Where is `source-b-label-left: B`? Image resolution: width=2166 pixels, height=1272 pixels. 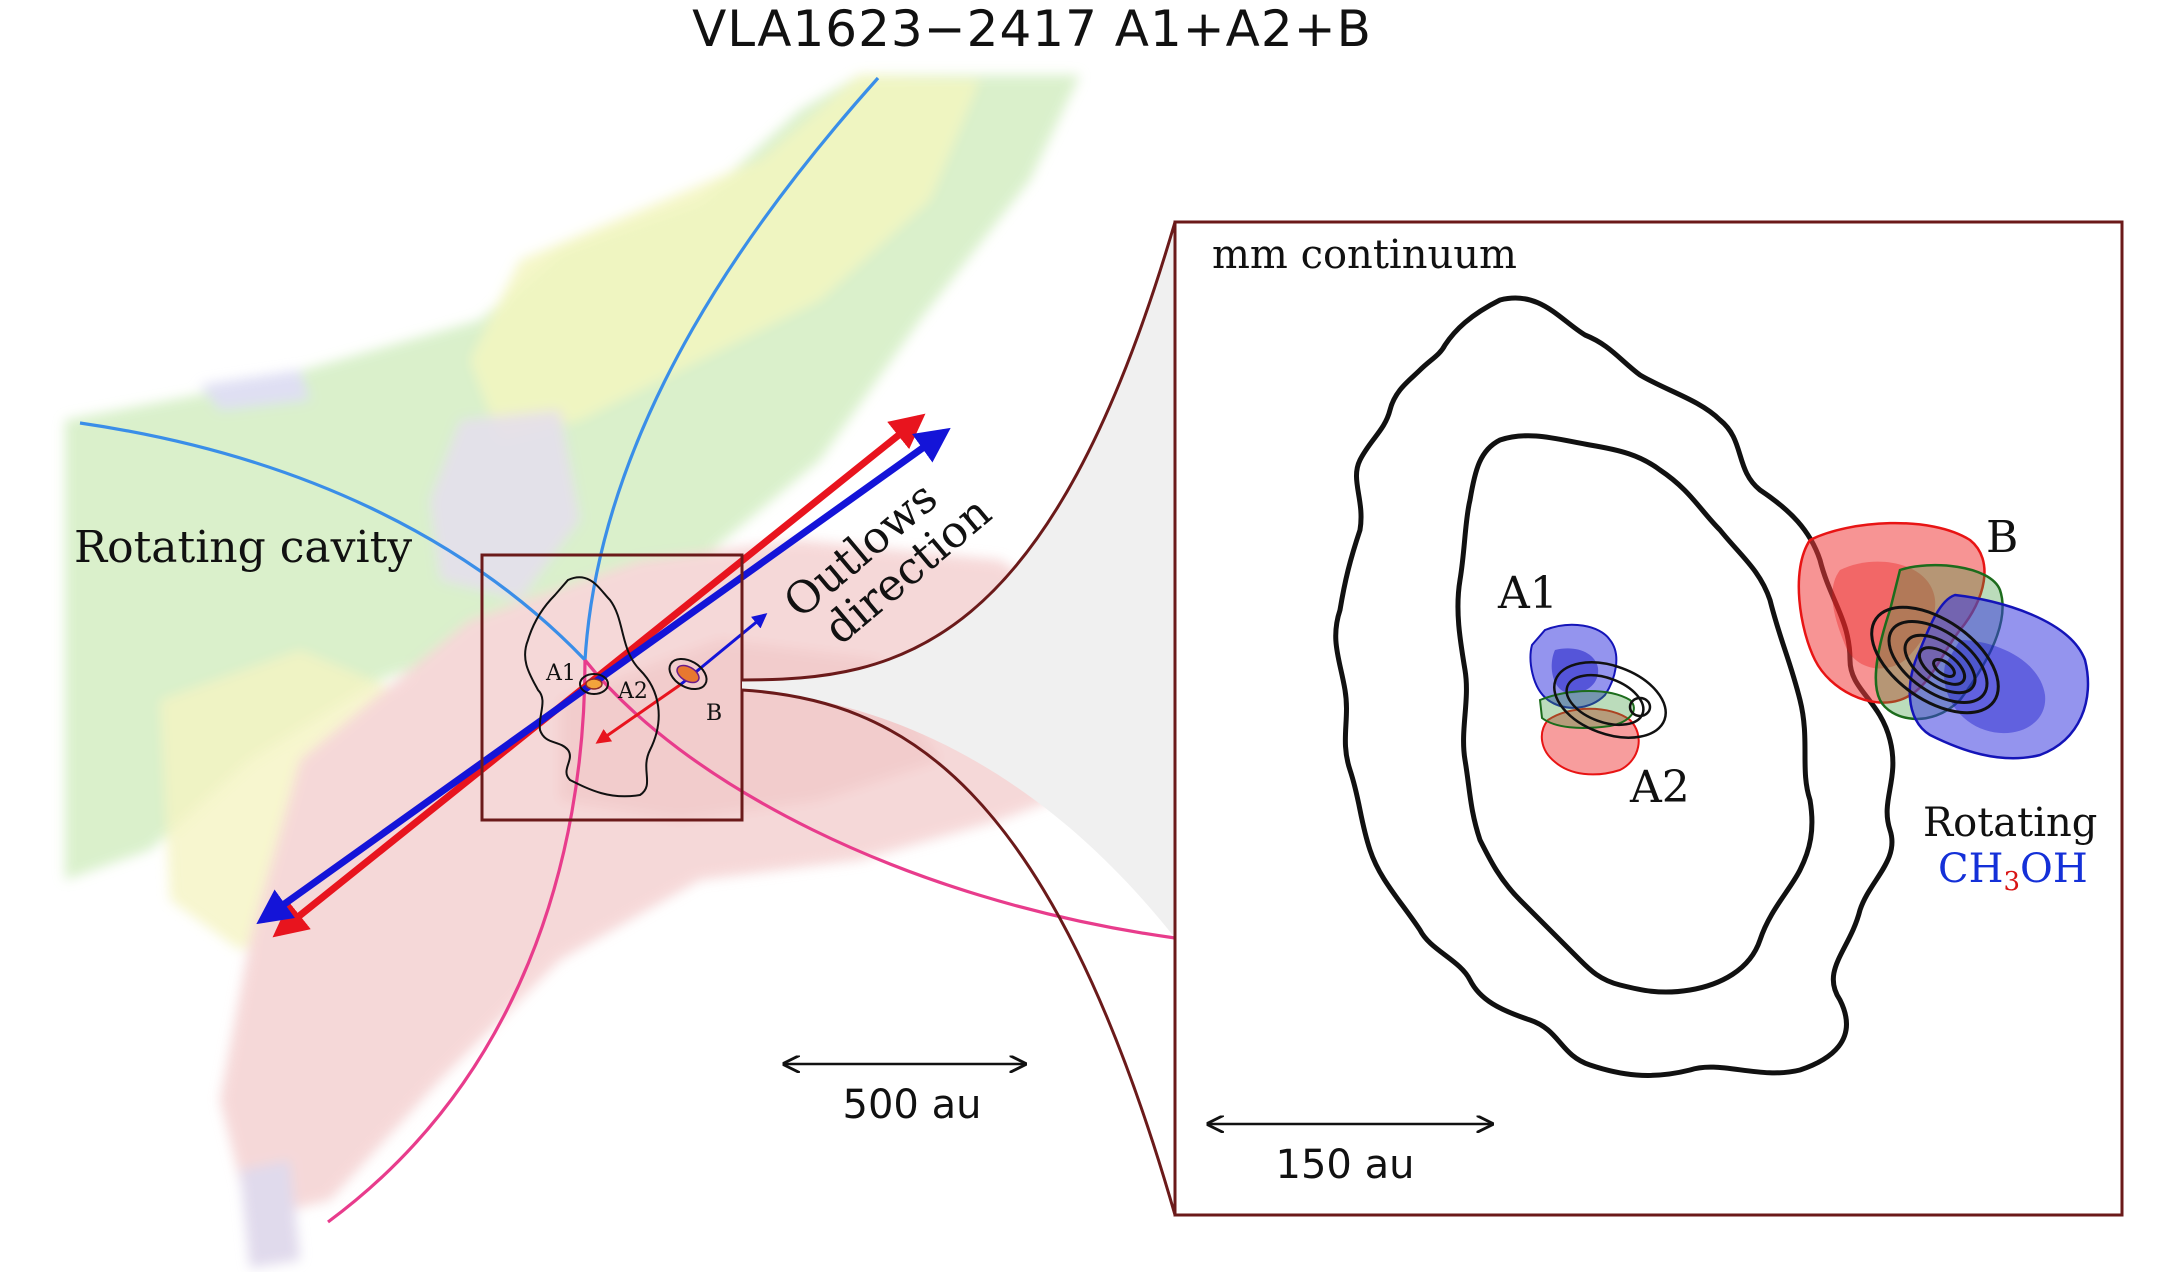 source-b-label-left: B is located at coordinates (714, 713).